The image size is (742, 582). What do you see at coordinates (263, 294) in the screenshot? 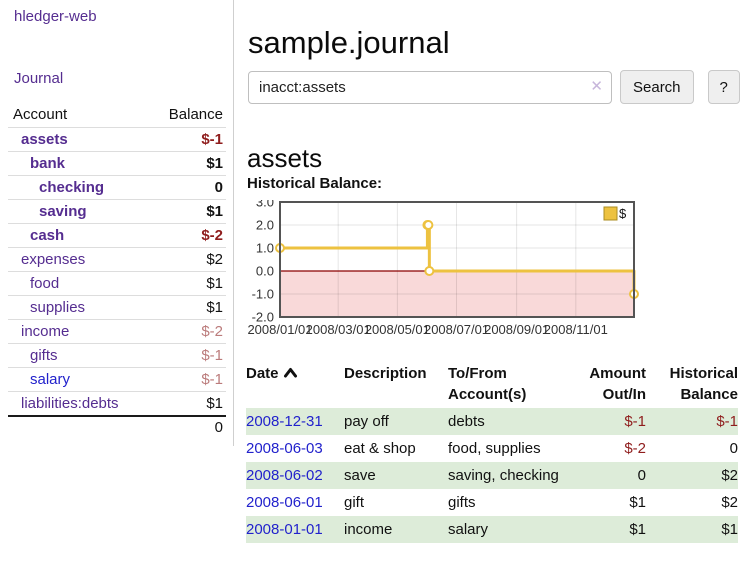
I see `y-tick-label: -1.0` at bounding box center [263, 294].